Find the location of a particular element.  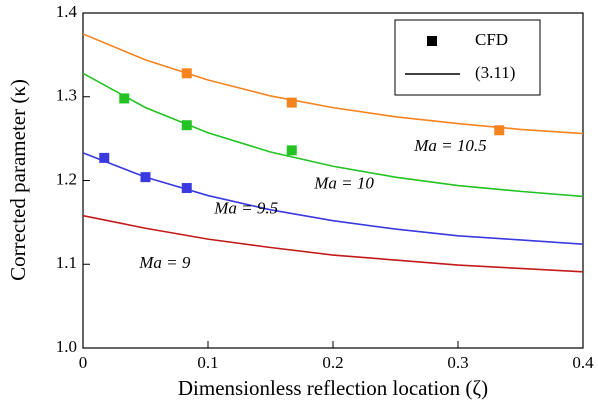

curve-label: Ma = 9 is located at coordinates (164, 262).